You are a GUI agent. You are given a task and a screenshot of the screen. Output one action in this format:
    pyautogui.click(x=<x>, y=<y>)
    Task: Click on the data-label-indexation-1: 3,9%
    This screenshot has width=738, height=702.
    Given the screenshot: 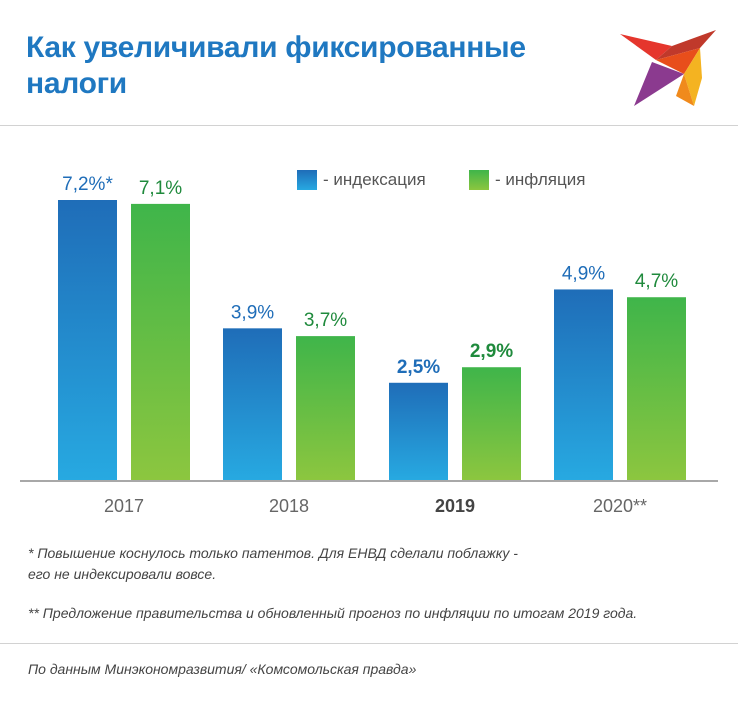 What is the action you would take?
    pyautogui.click(x=252, y=312)
    